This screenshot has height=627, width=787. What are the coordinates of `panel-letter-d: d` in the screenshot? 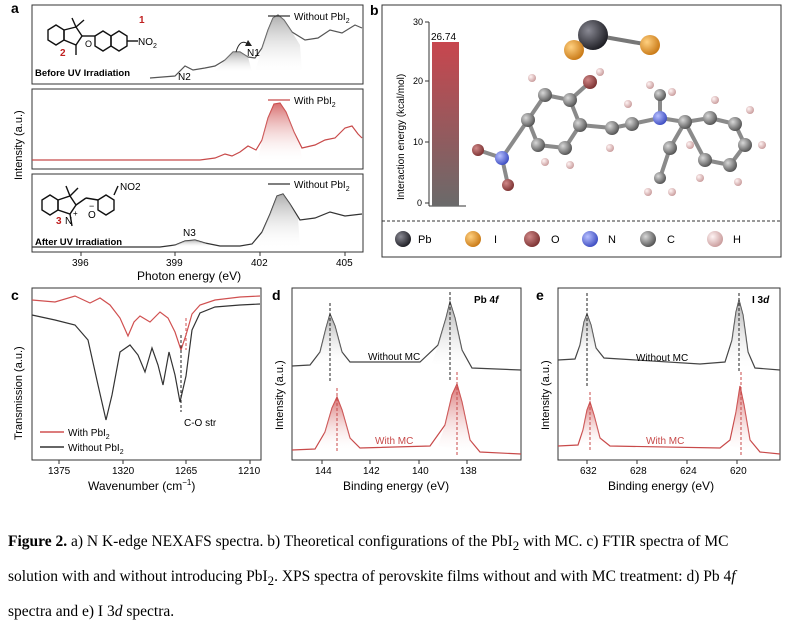 It's located at (276, 295).